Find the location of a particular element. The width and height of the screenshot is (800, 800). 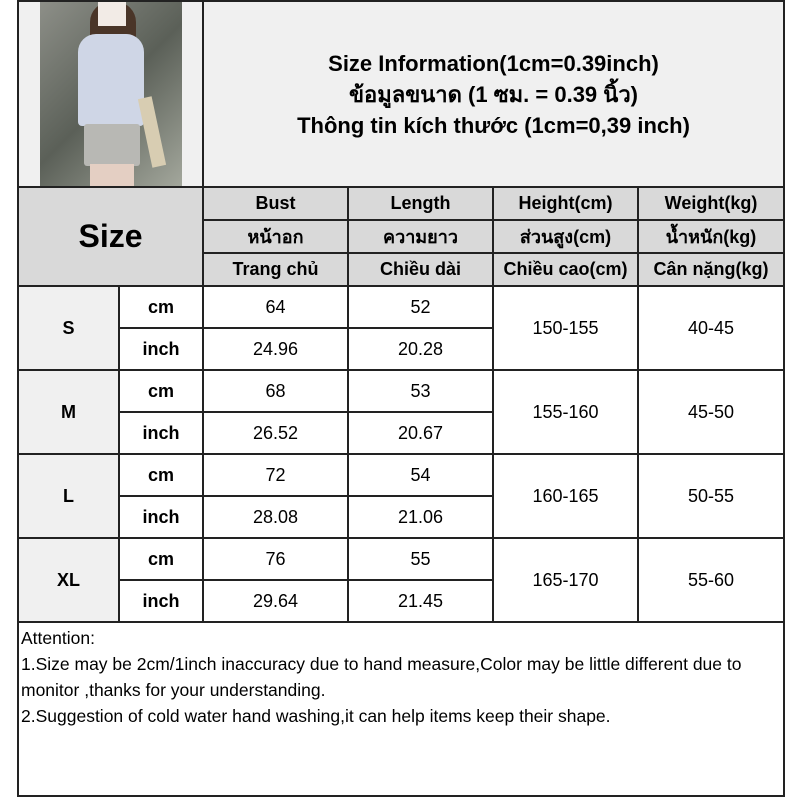

size-label: S is located at coordinates (68, 328).